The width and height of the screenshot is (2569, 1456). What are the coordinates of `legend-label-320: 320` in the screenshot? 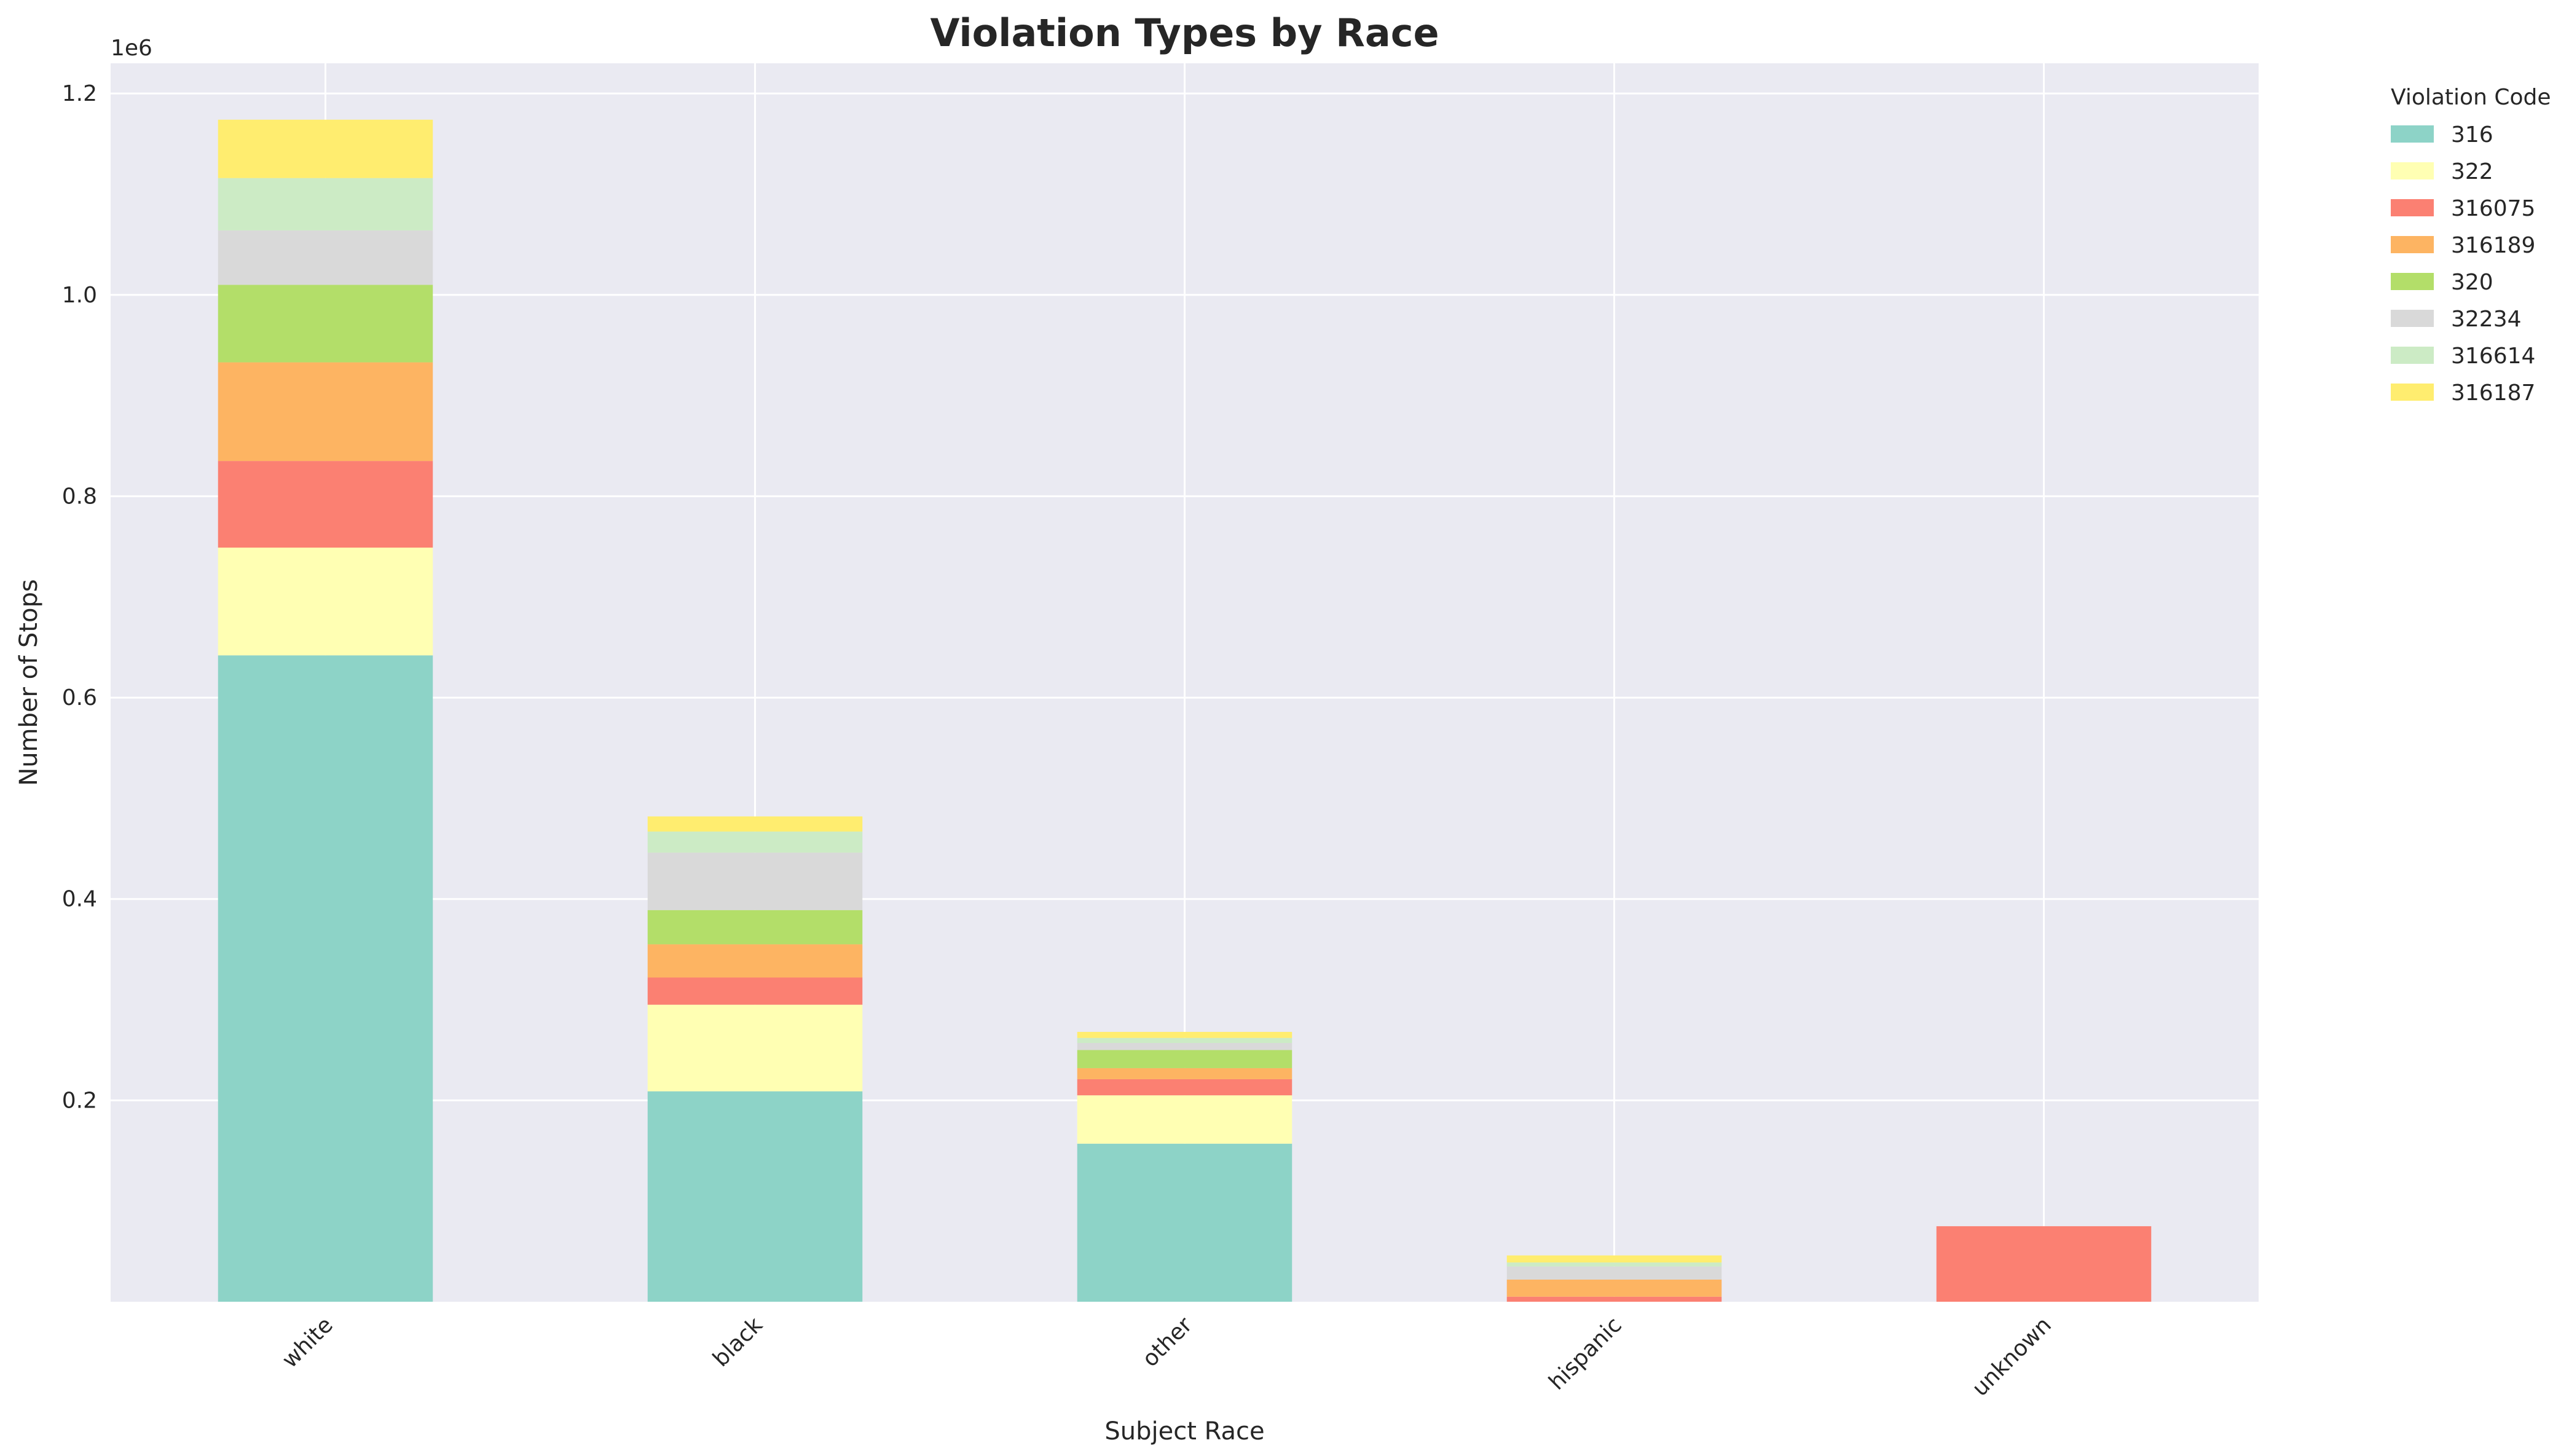 It's located at (2472, 282).